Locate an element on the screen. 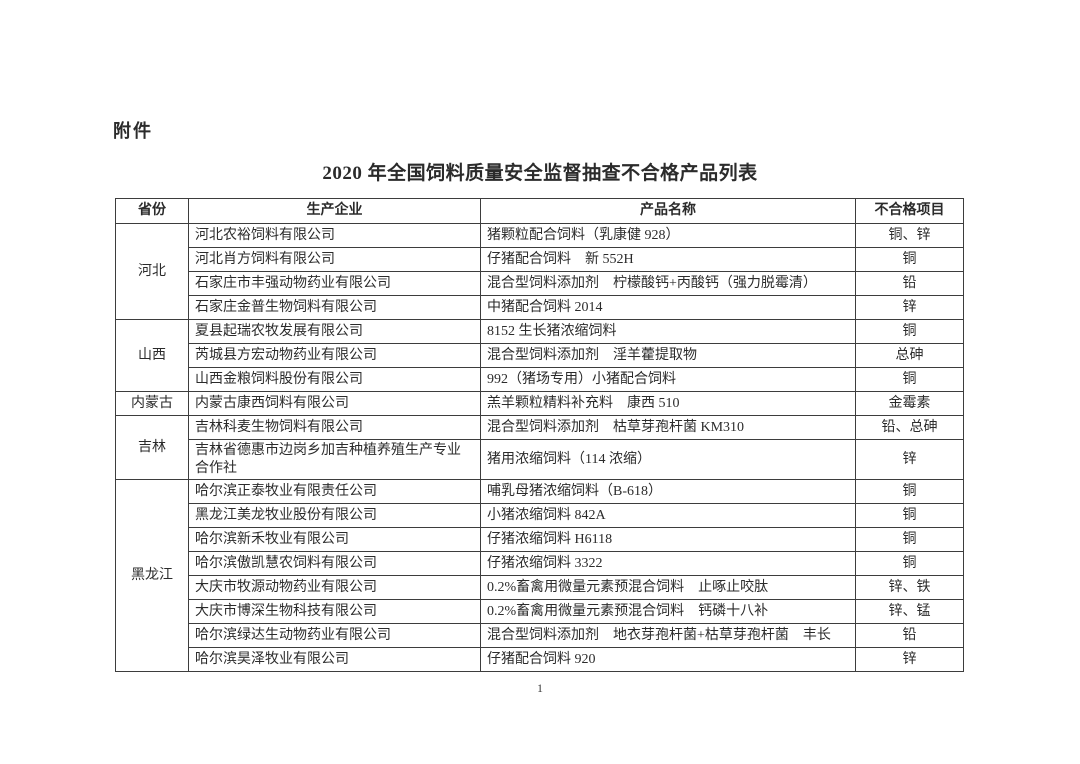  company-cell: 山西金粮饲料股份有限公司 is located at coordinates (334, 379).